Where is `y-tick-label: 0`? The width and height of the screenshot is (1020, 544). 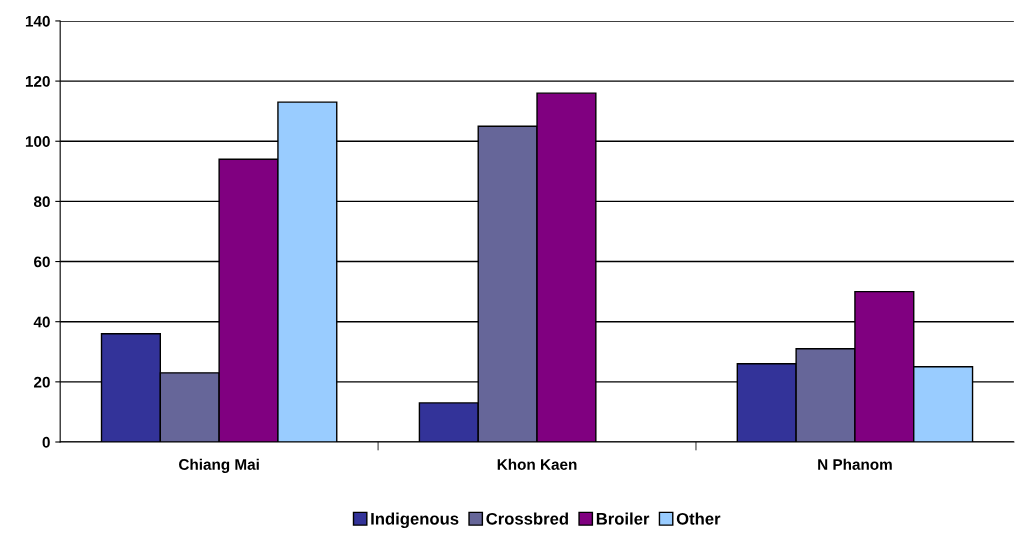 y-tick-label: 0 is located at coordinates (46, 442).